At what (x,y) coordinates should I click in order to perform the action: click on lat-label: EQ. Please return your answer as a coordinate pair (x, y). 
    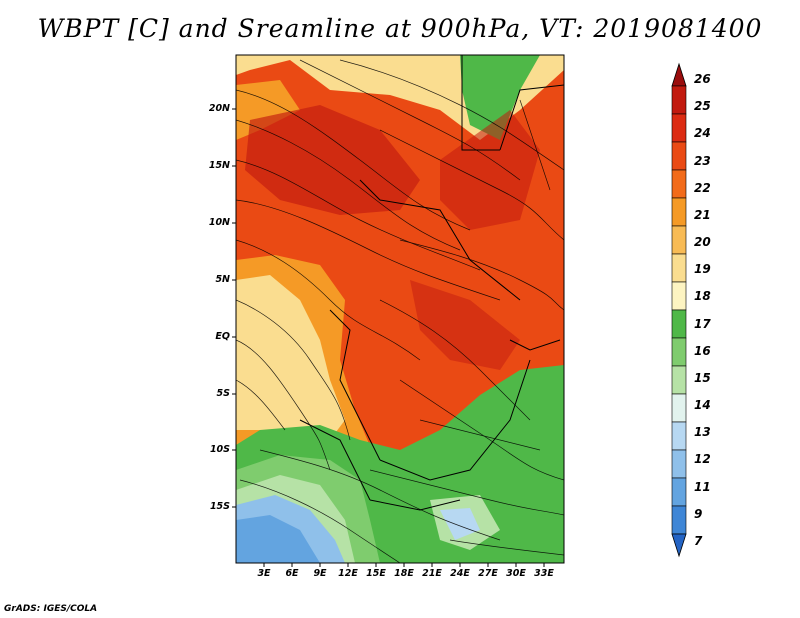
    Looking at the image, I should click on (222, 336).